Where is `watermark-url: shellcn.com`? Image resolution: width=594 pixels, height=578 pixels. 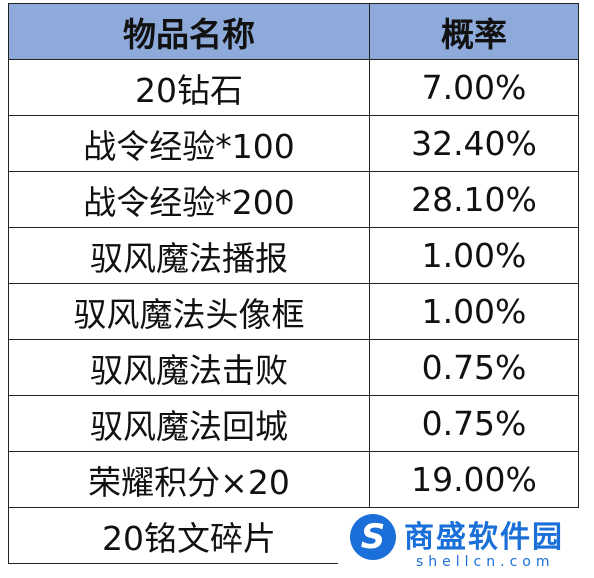
watermark-url: shellcn.com is located at coordinates (485, 562).